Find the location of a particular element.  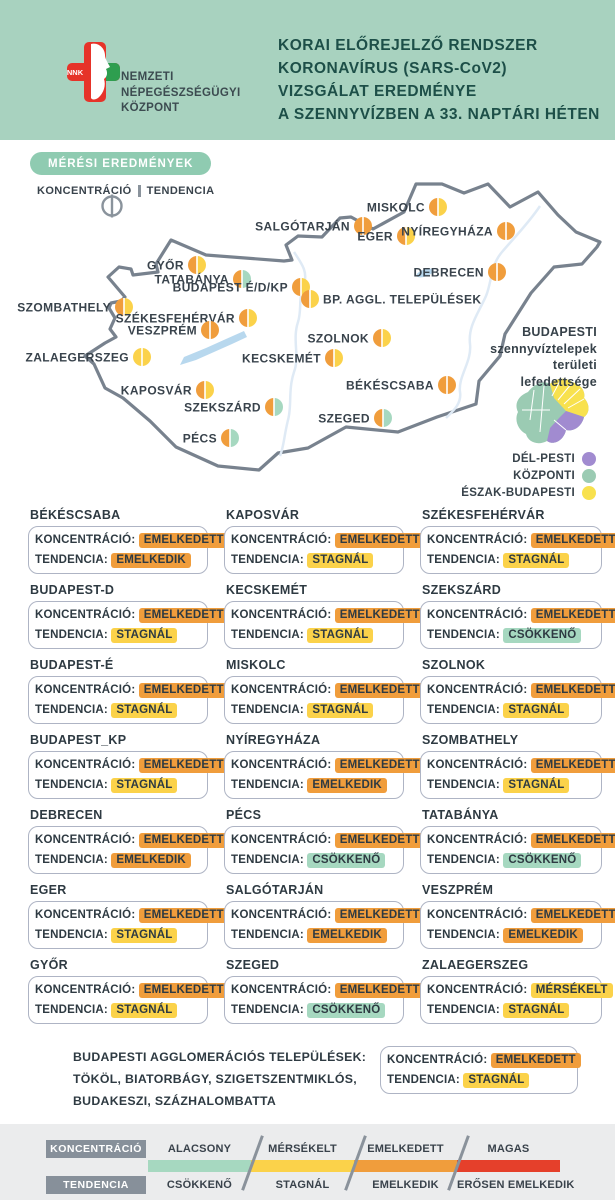

agglomeration-line: BUDAKESZI, SZÁZHALOMBATTA is located at coordinates (175, 1101).